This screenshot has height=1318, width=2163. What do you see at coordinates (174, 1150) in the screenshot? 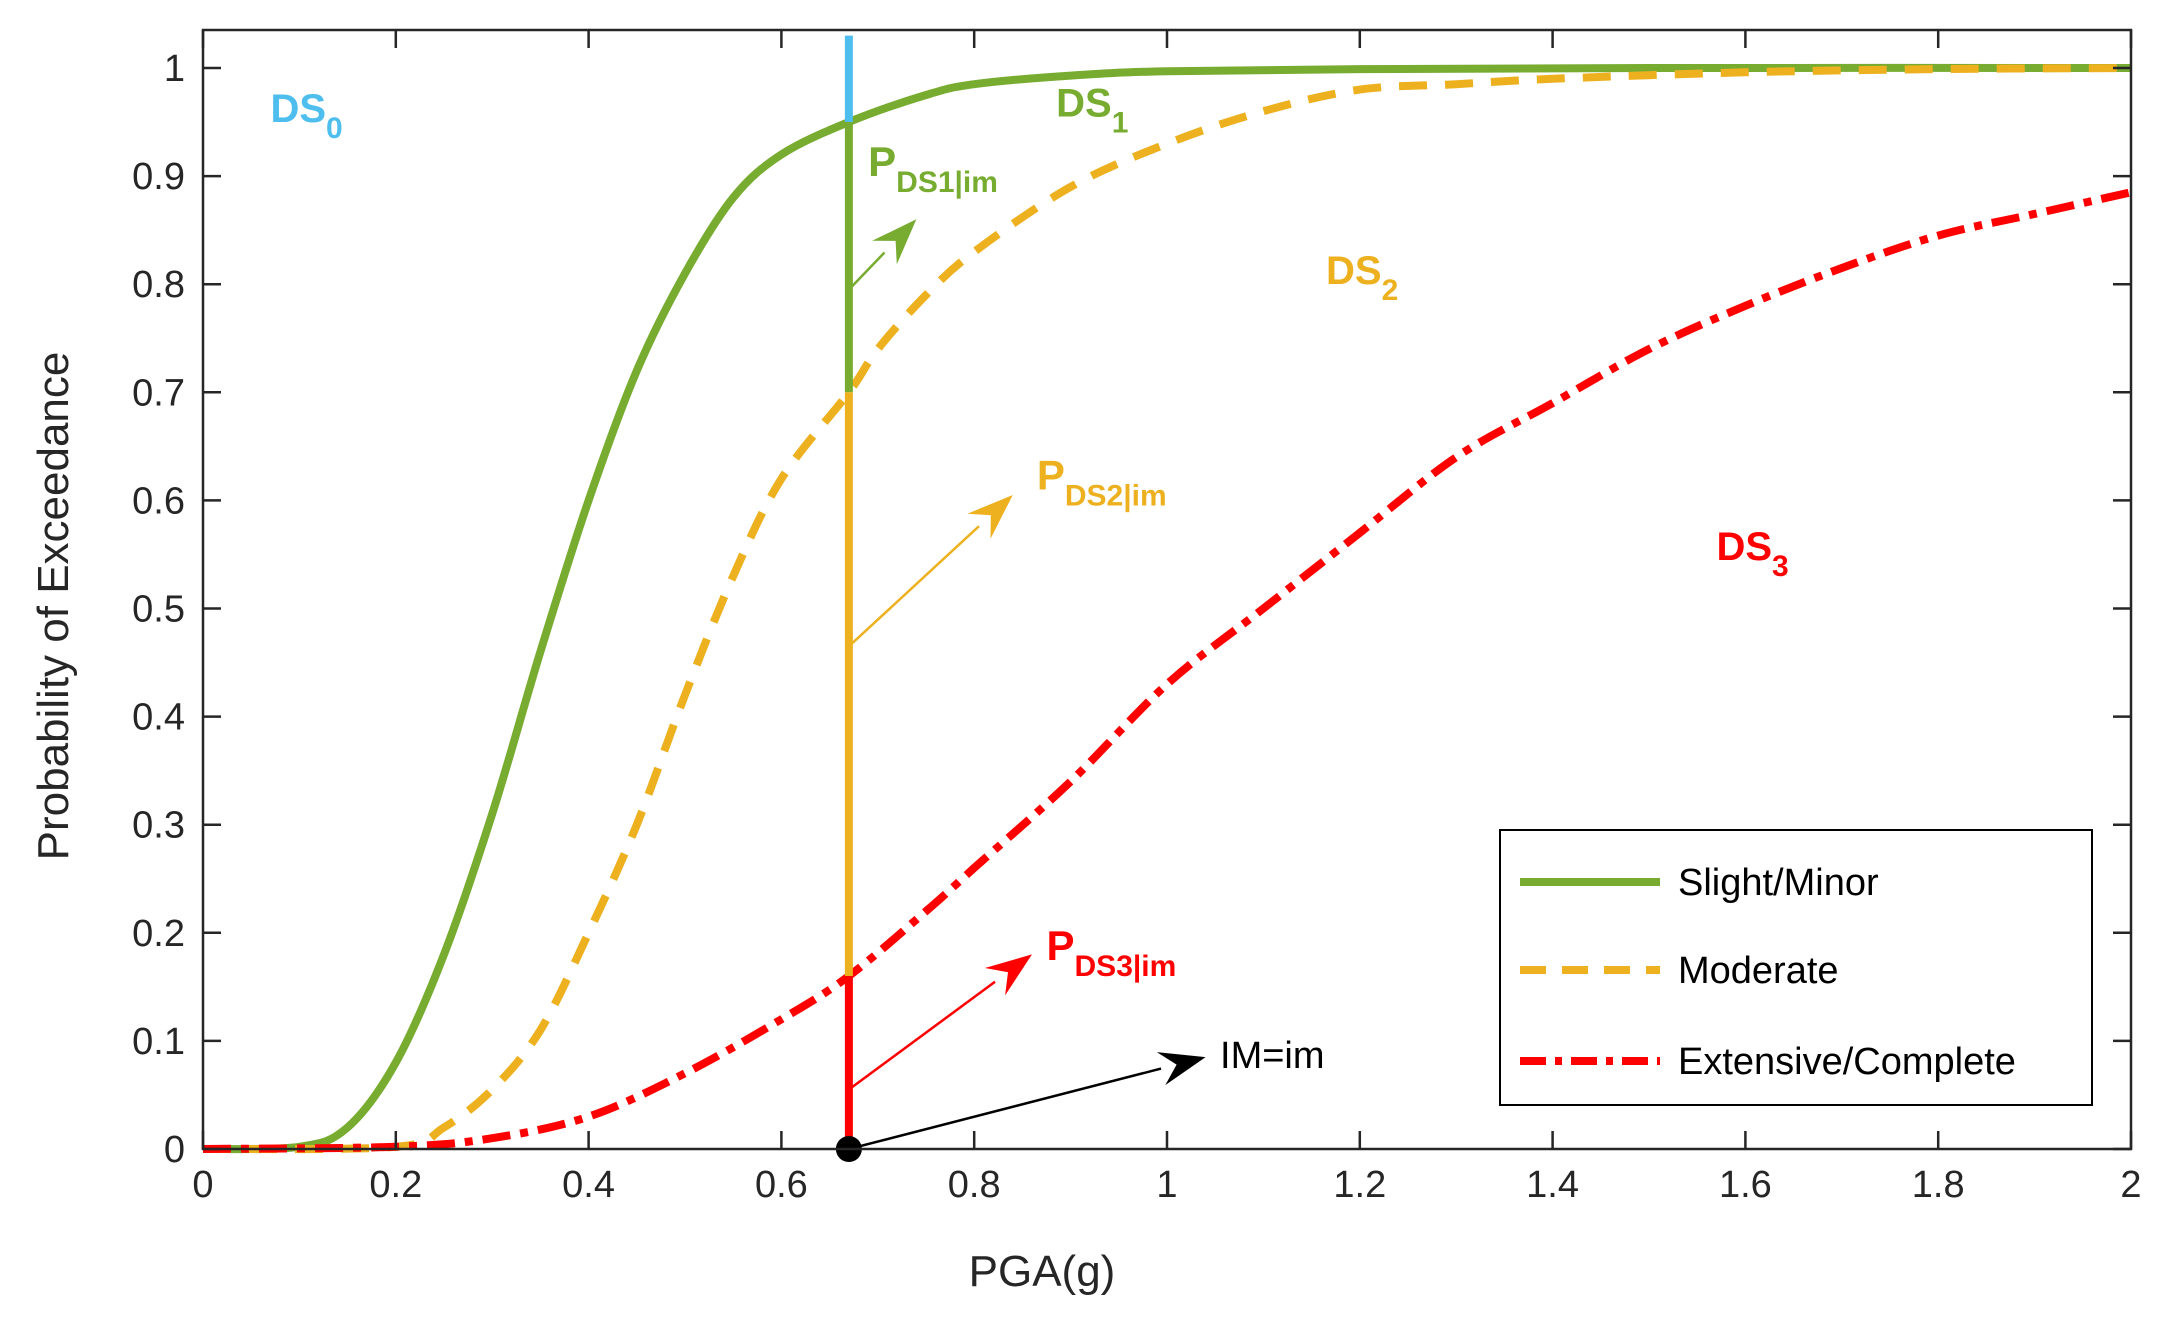
I see `y-tick-label: 0` at bounding box center [174, 1150].